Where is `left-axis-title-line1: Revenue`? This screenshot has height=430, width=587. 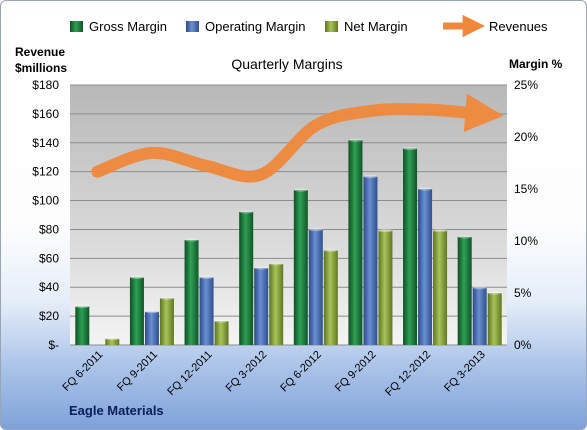 left-axis-title-line1: Revenue is located at coordinates (40, 52).